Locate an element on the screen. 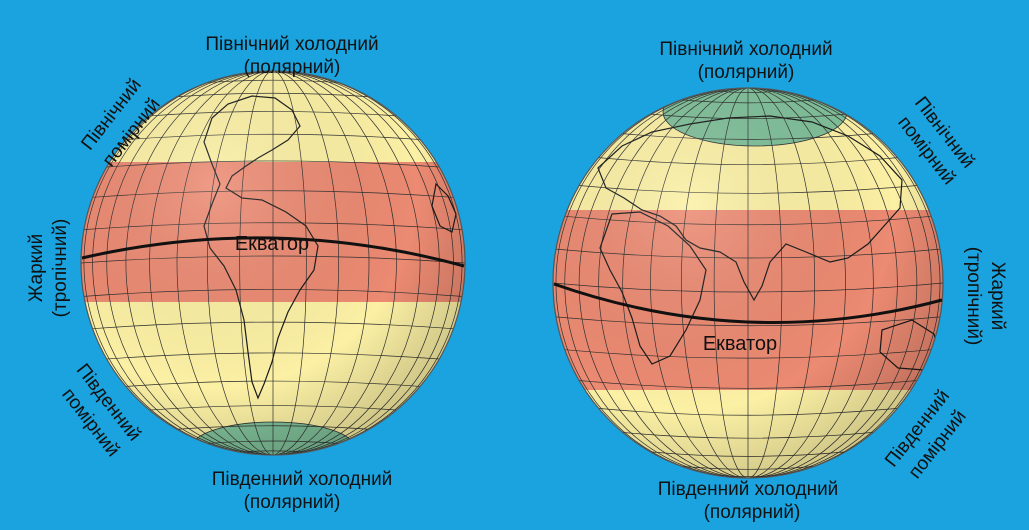 Image resolution: width=1029 pixels, height=530 pixels. left-hot-label-1: Жаркий is located at coordinates (36, 268).